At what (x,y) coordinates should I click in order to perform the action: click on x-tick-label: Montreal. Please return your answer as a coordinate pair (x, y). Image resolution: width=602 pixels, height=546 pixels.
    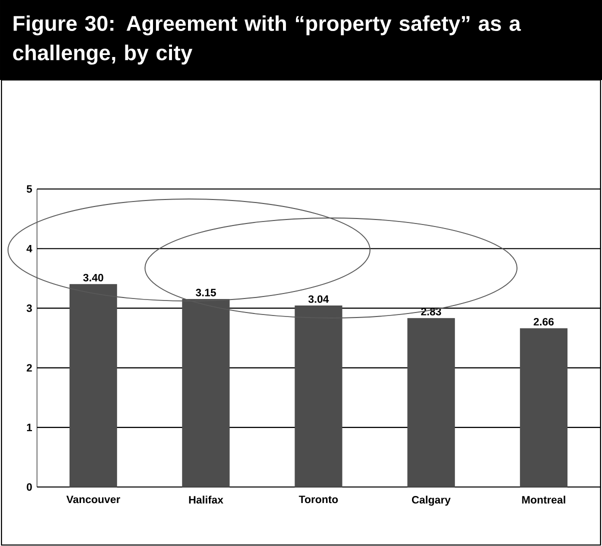
    Looking at the image, I should click on (544, 500).